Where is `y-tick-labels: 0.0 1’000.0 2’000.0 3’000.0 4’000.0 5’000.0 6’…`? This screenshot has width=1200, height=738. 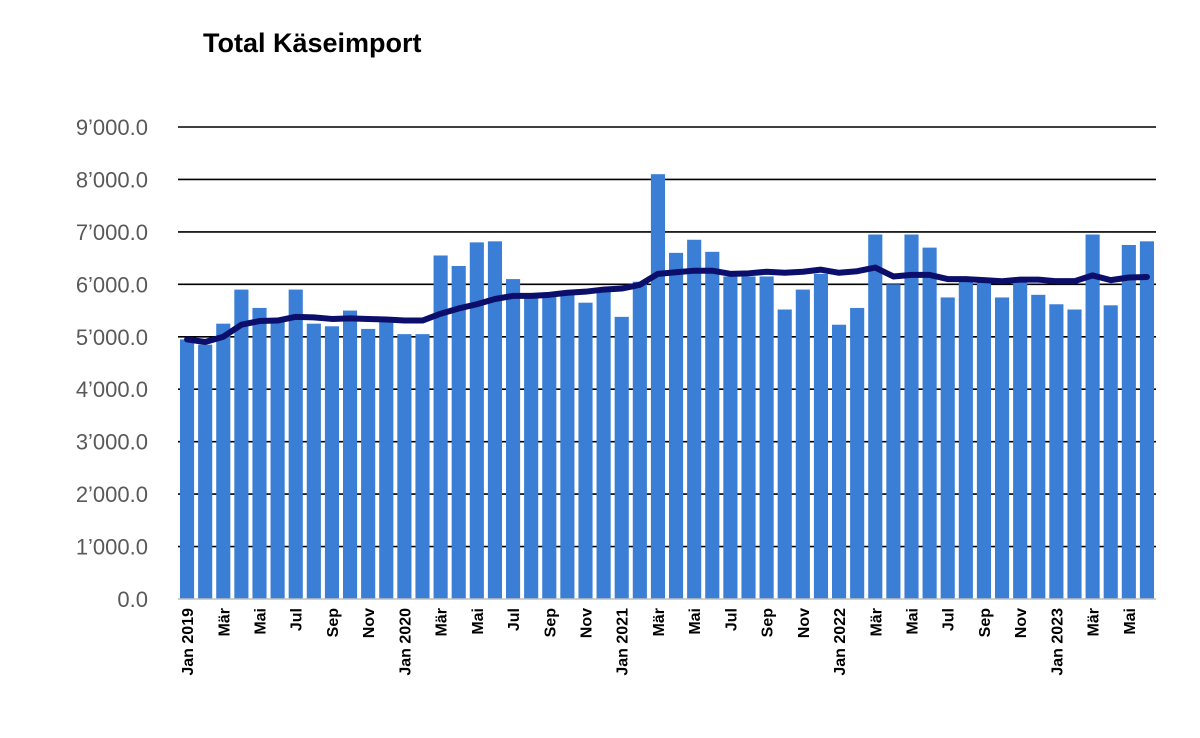
y-tick-labels: 0.0 1’000.0 2’000.0 3’000.0 4’000.0 5’000.0 6’… is located at coordinates (112, 363).